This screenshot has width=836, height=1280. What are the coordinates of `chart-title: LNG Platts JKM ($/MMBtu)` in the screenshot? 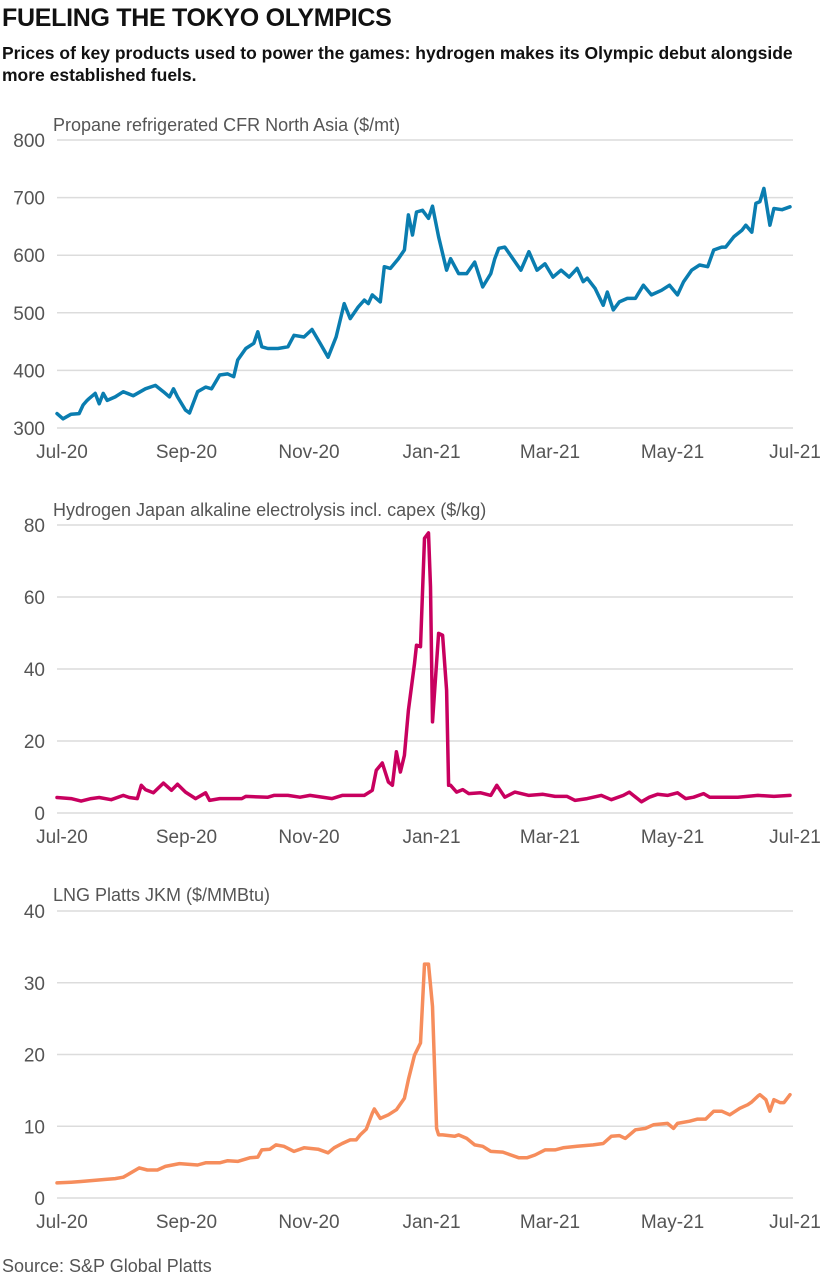 It's located at (161, 895).